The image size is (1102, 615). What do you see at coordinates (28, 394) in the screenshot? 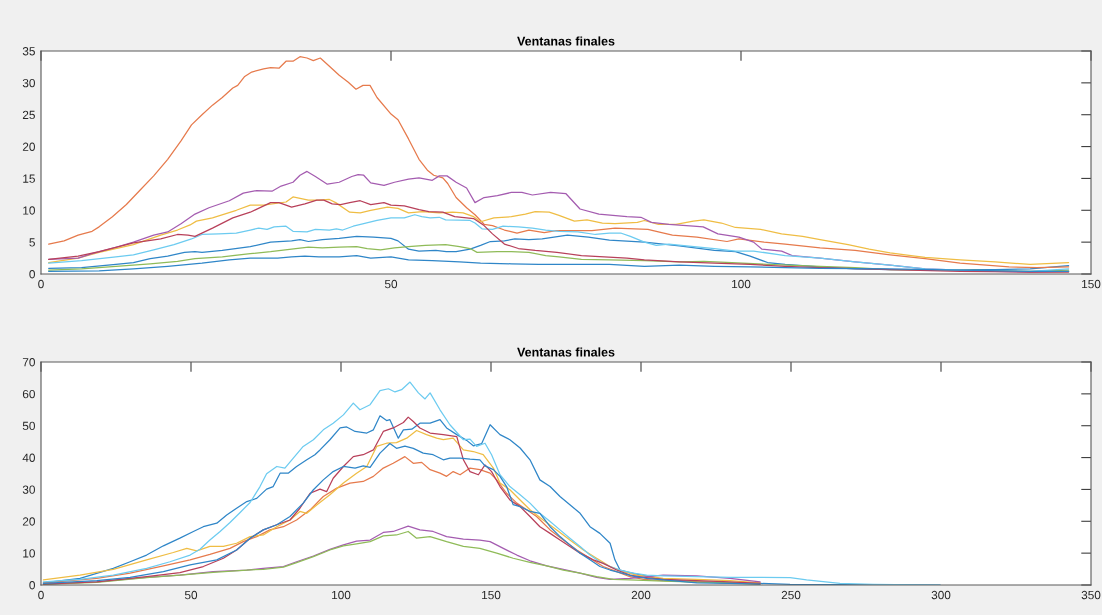
I see `y-tick-label: 60` at bounding box center [28, 394].